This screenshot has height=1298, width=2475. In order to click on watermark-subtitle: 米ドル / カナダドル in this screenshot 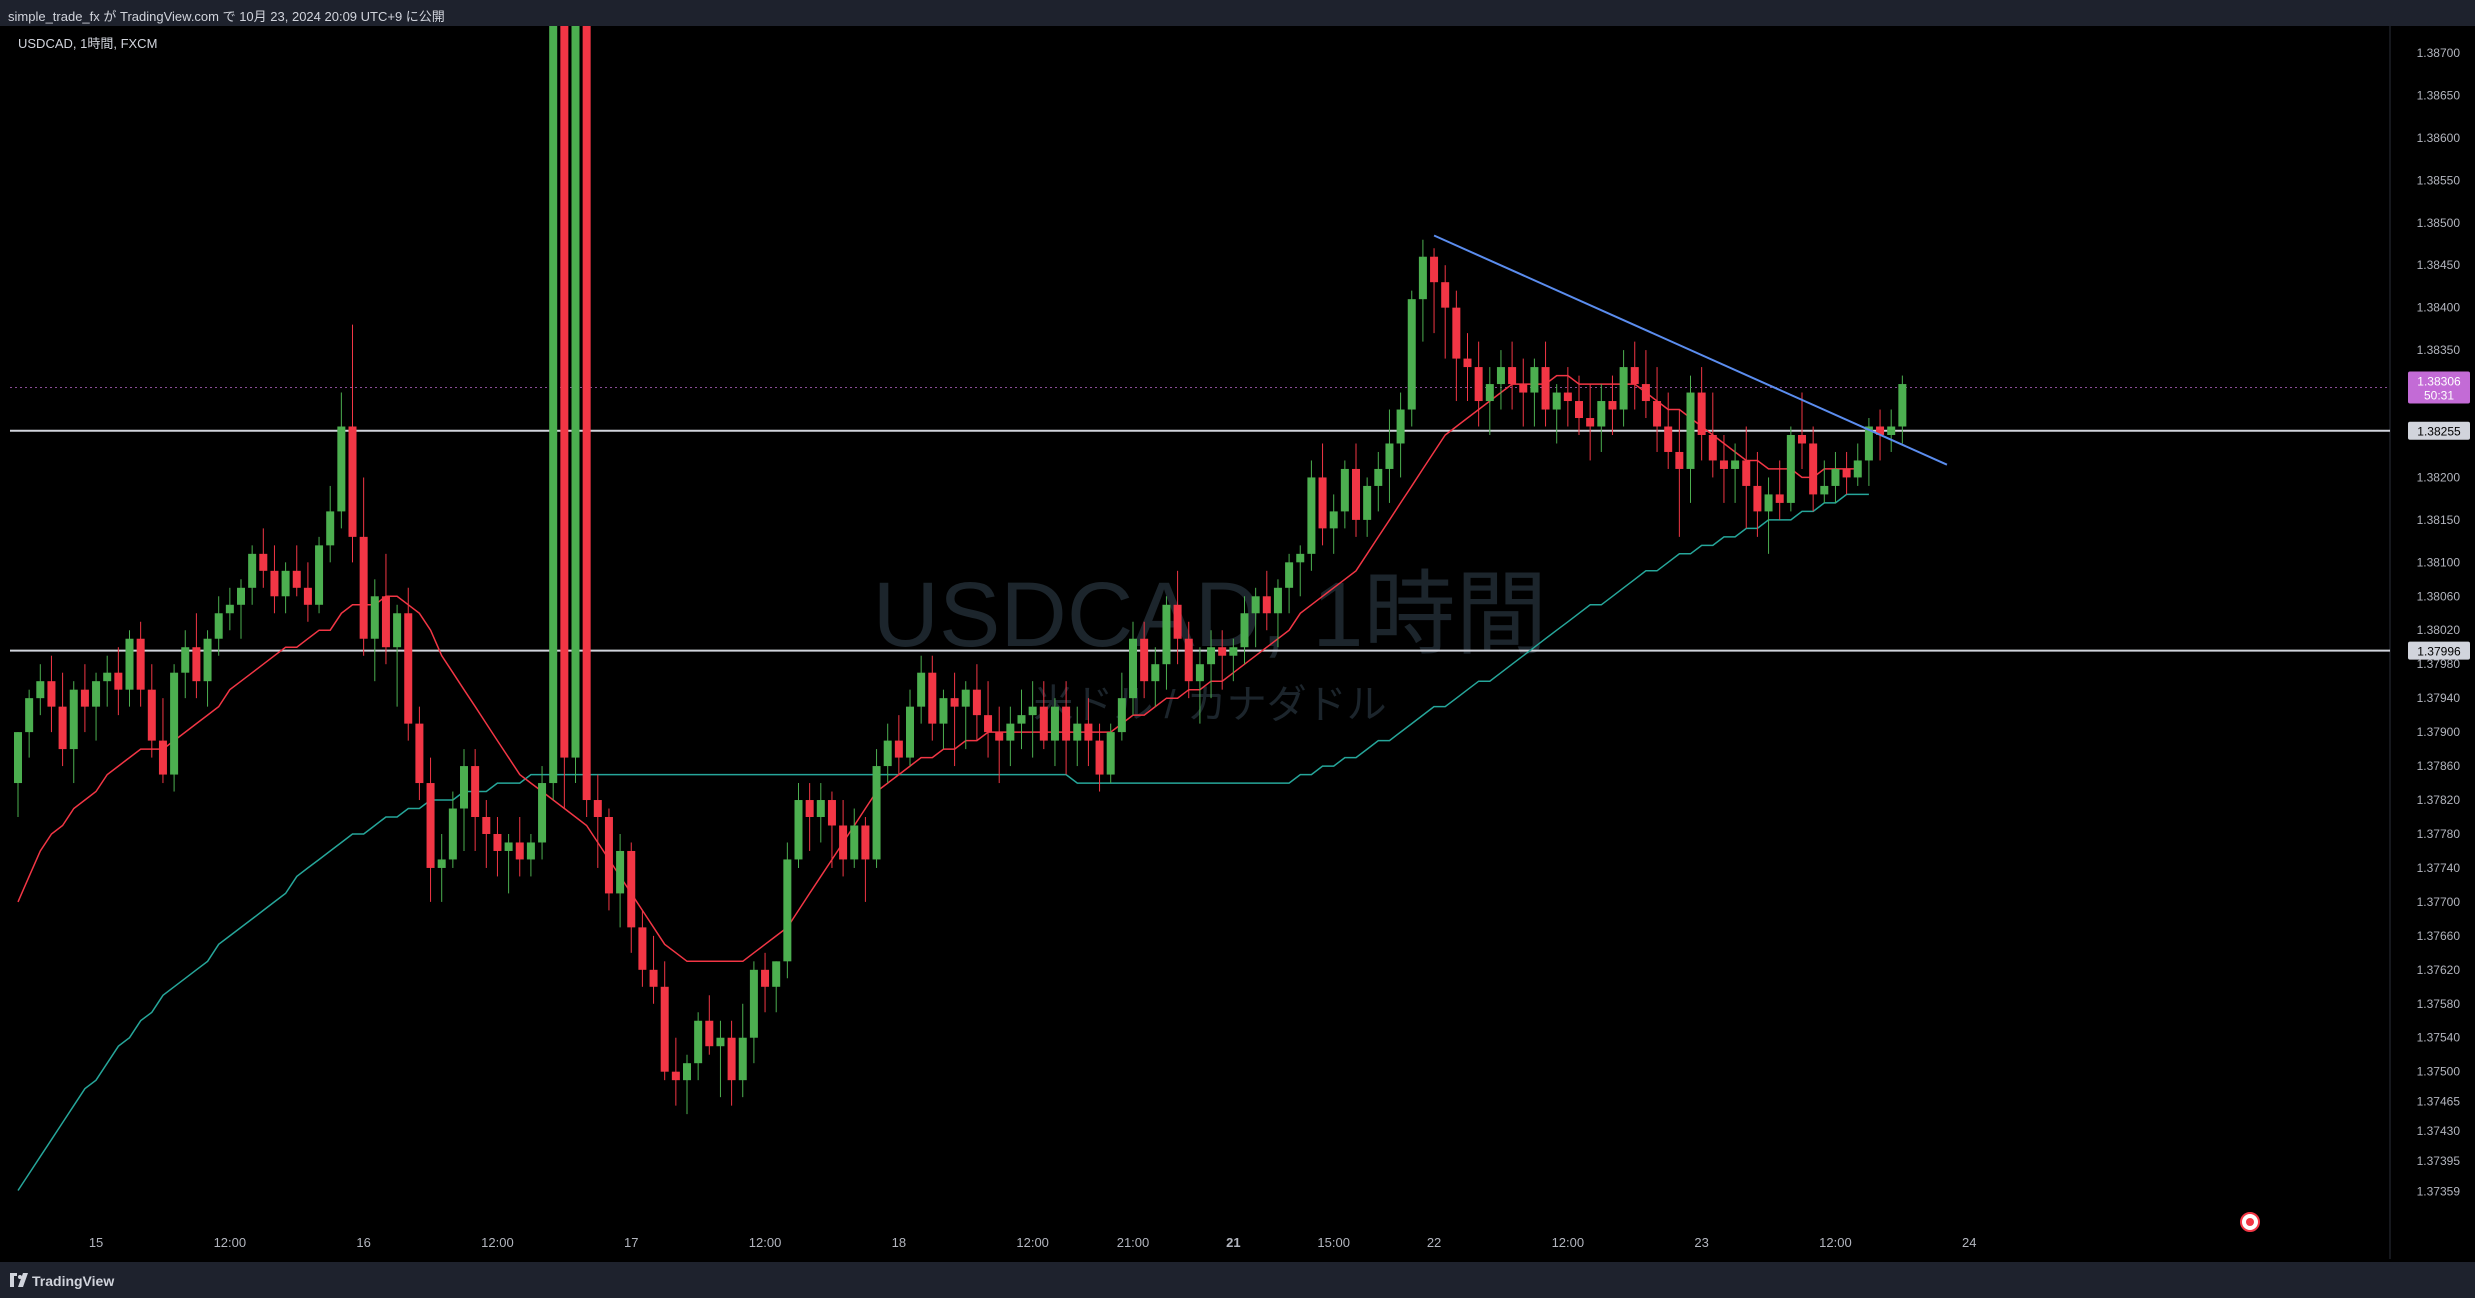, I will do `click(1209, 705)`.